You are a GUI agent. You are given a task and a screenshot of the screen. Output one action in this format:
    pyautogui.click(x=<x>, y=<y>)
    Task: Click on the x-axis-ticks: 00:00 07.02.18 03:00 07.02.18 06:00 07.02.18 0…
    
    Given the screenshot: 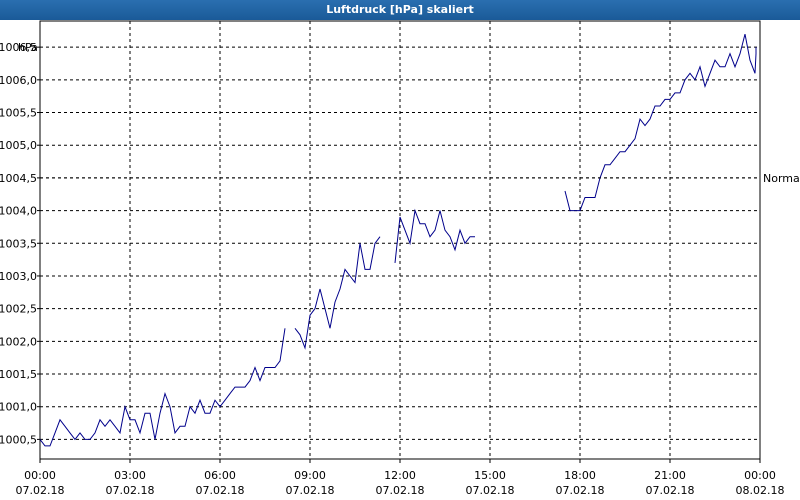 What is the action you would take?
    pyautogui.click(x=400, y=478)
    